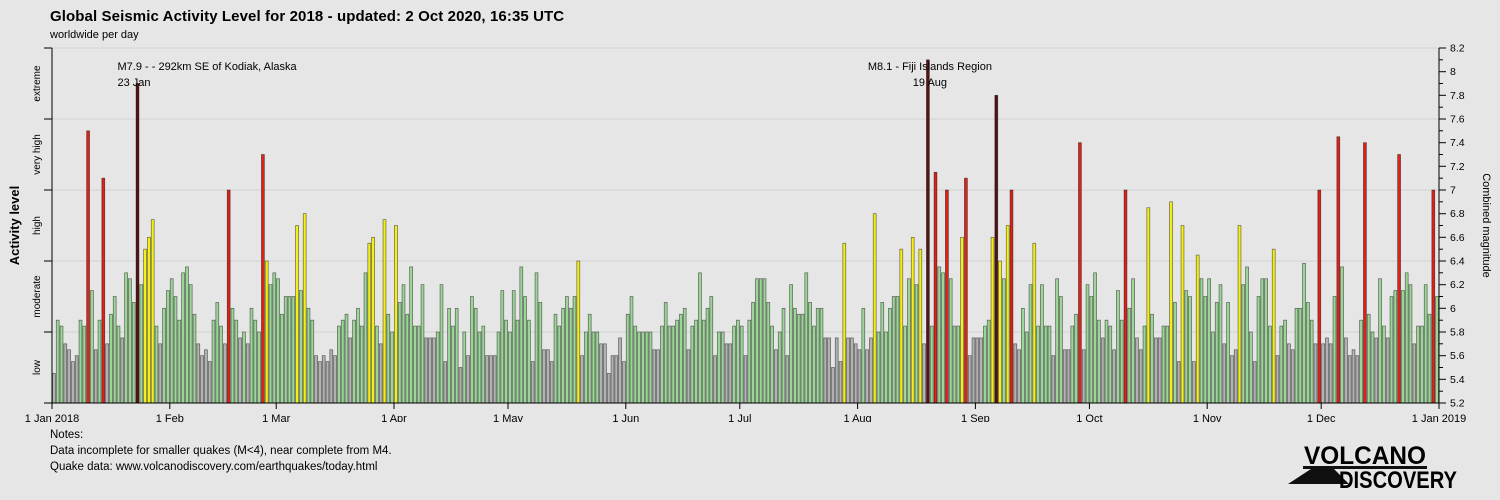  Describe the element at coordinates (37, 296) in the screenshot. I see `activity-level-tick-label: moderate` at that location.